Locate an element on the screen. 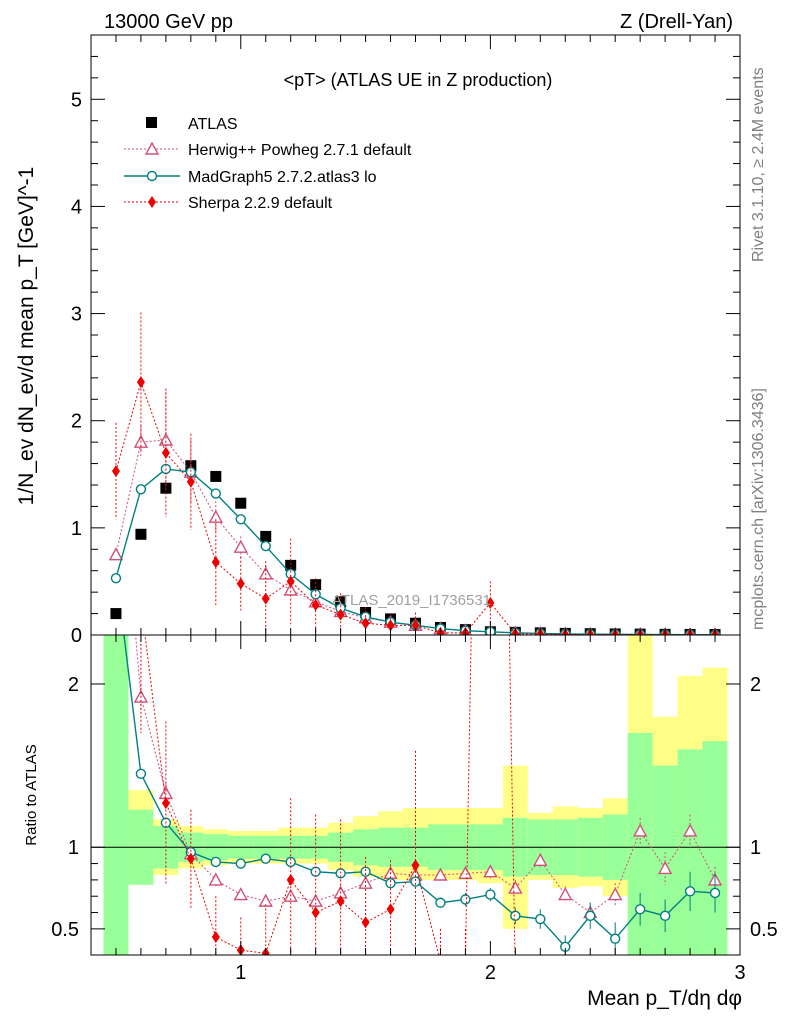 Image resolution: width=786 pixels, height=1024 pixels. ratio-ytick-label-right: 2 is located at coordinates (755, 685).